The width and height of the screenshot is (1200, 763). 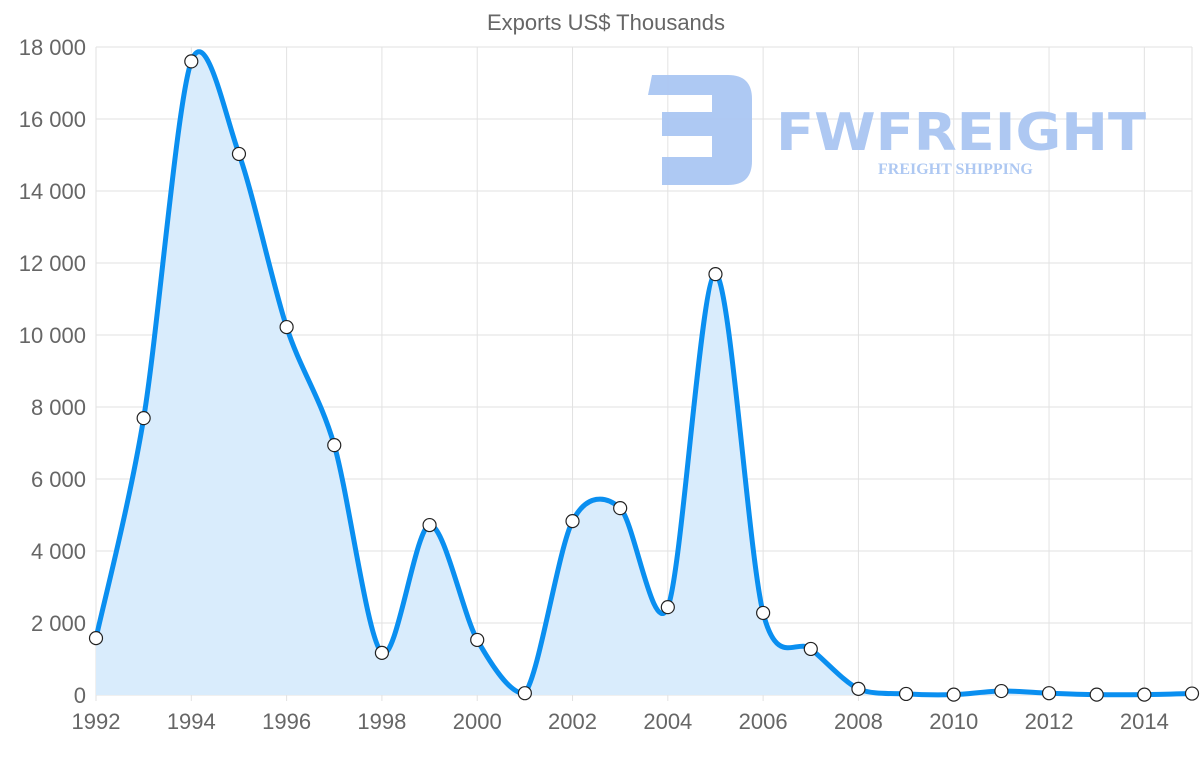 What do you see at coordinates (58, 479) in the screenshot?
I see `y-tick-label: 6 000` at bounding box center [58, 479].